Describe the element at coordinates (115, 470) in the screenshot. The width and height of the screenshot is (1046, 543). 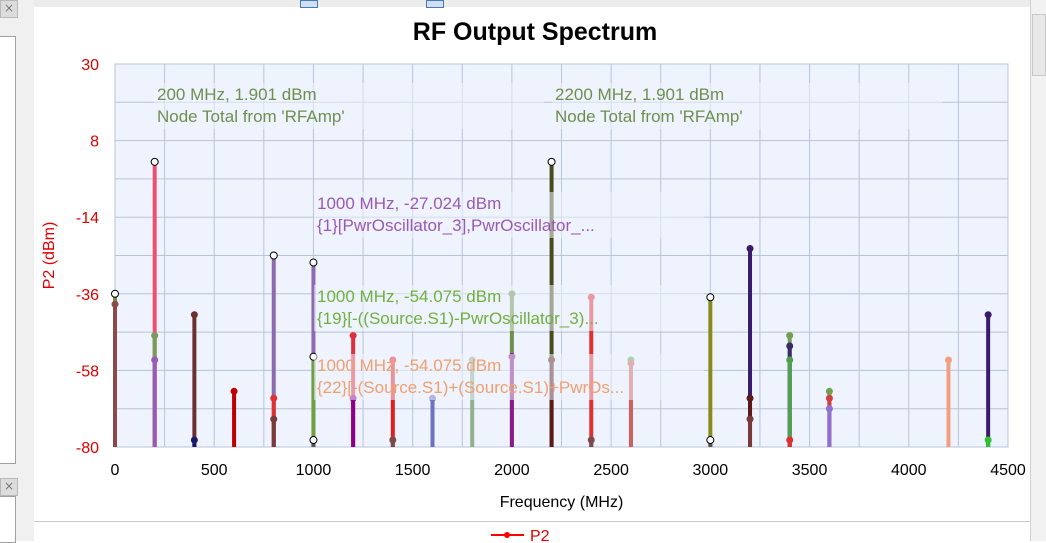
I see `x-tick-label: 0` at that location.